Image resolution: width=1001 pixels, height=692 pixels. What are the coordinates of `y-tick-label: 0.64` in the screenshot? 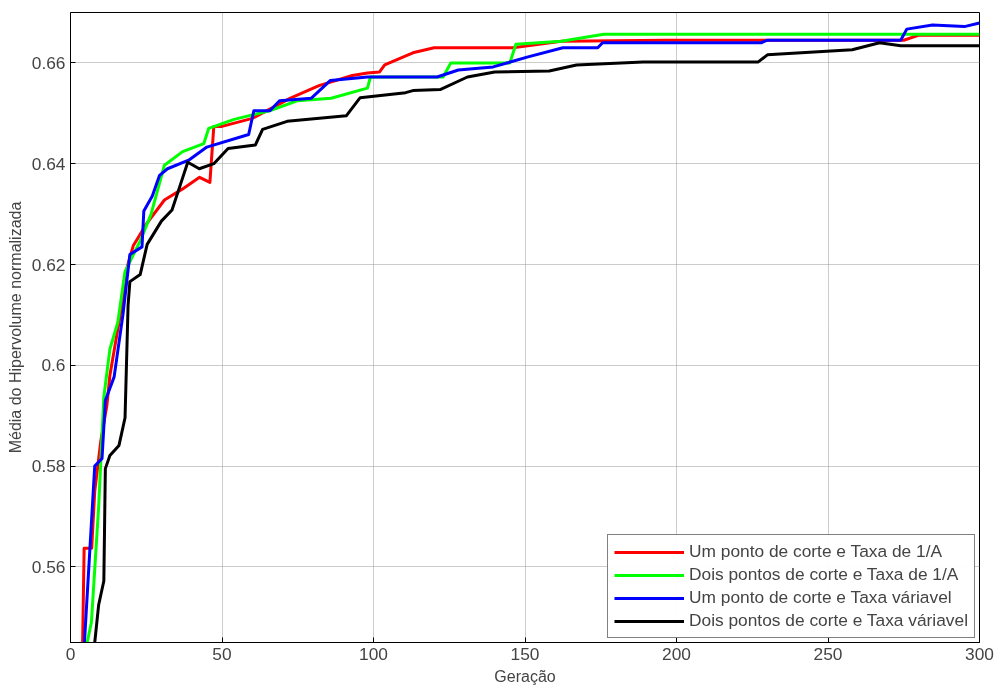 It's located at (48, 163).